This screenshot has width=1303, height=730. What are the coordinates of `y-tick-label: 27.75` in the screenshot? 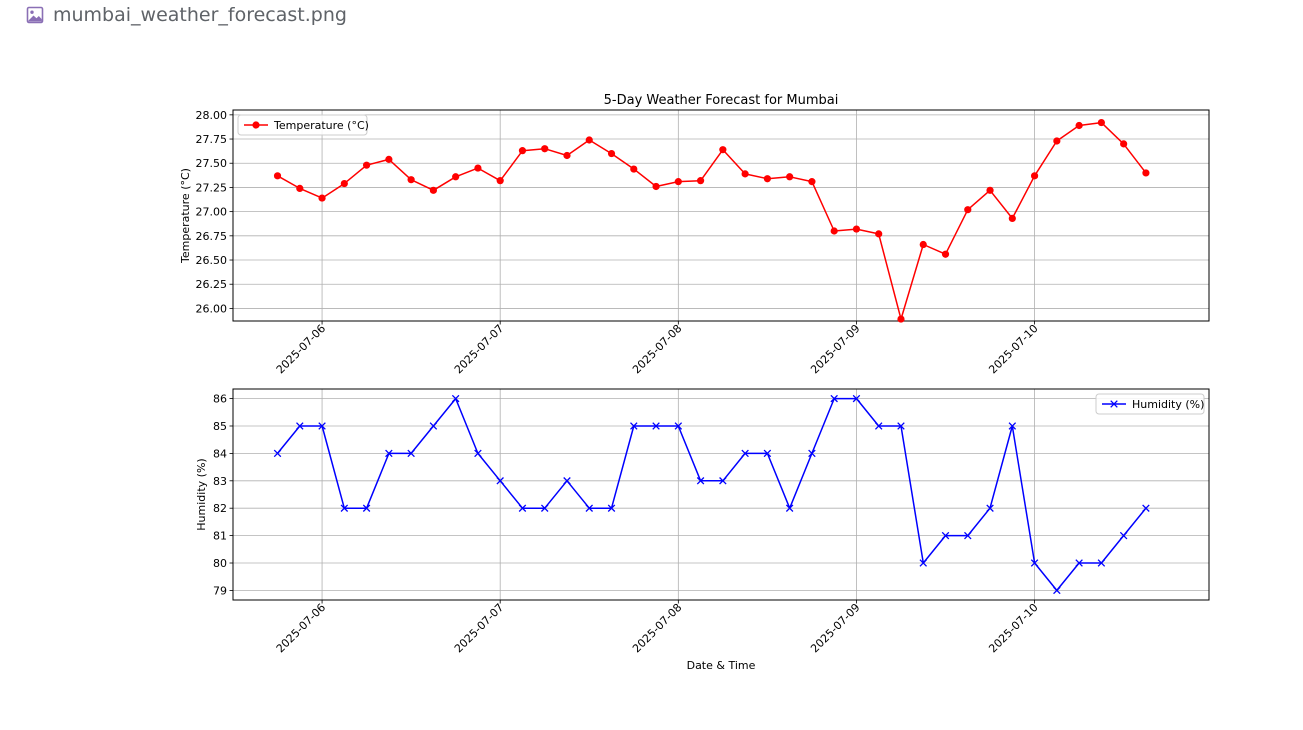 It's located at (212, 139).